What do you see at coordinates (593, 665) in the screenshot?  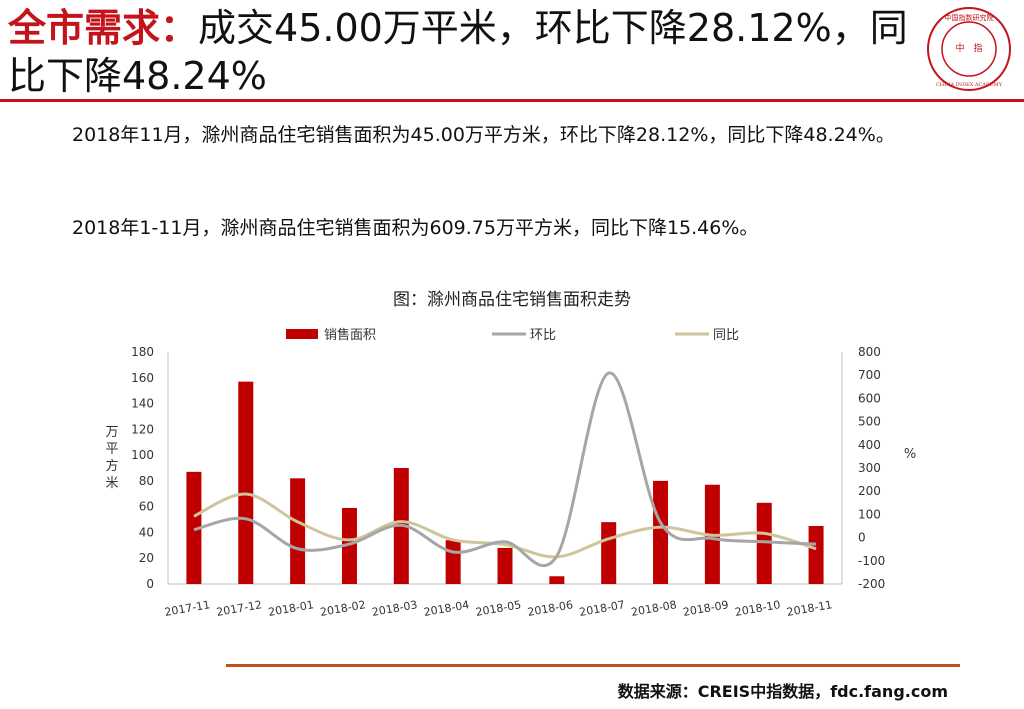 I see `footer-divider` at bounding box center [593, 665].